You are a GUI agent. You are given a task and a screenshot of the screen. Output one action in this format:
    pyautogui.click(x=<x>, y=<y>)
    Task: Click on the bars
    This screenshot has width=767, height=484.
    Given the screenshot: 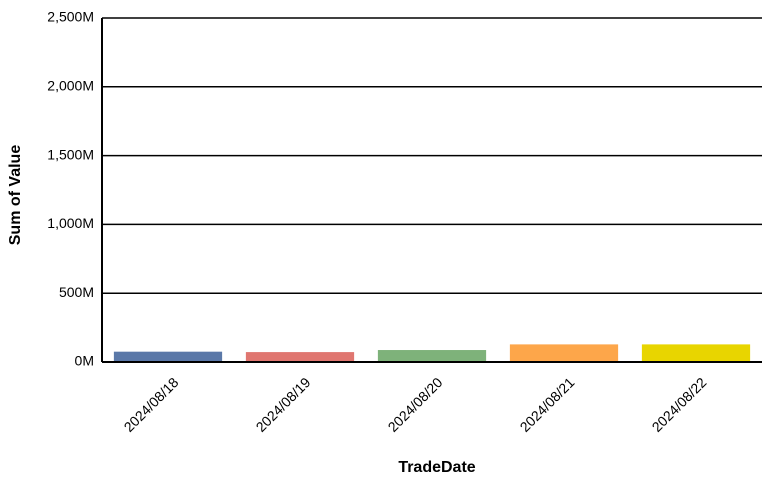 What is the action you would take?
    pyautogui.click(x=432, y=353)
    